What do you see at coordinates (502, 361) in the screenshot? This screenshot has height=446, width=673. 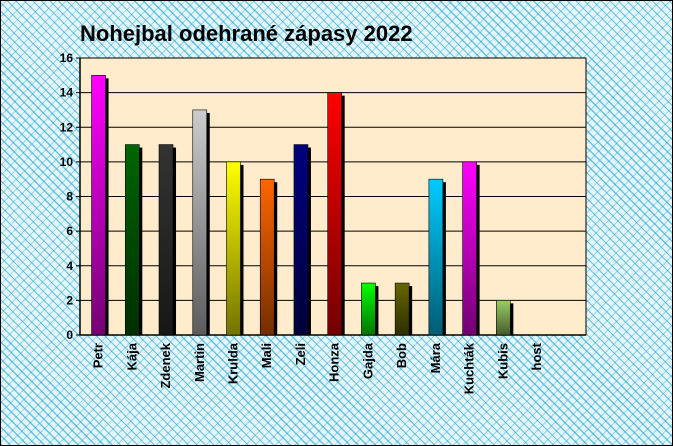 I see `x-tick-label: Kubis` at bounding box center [502, 361].